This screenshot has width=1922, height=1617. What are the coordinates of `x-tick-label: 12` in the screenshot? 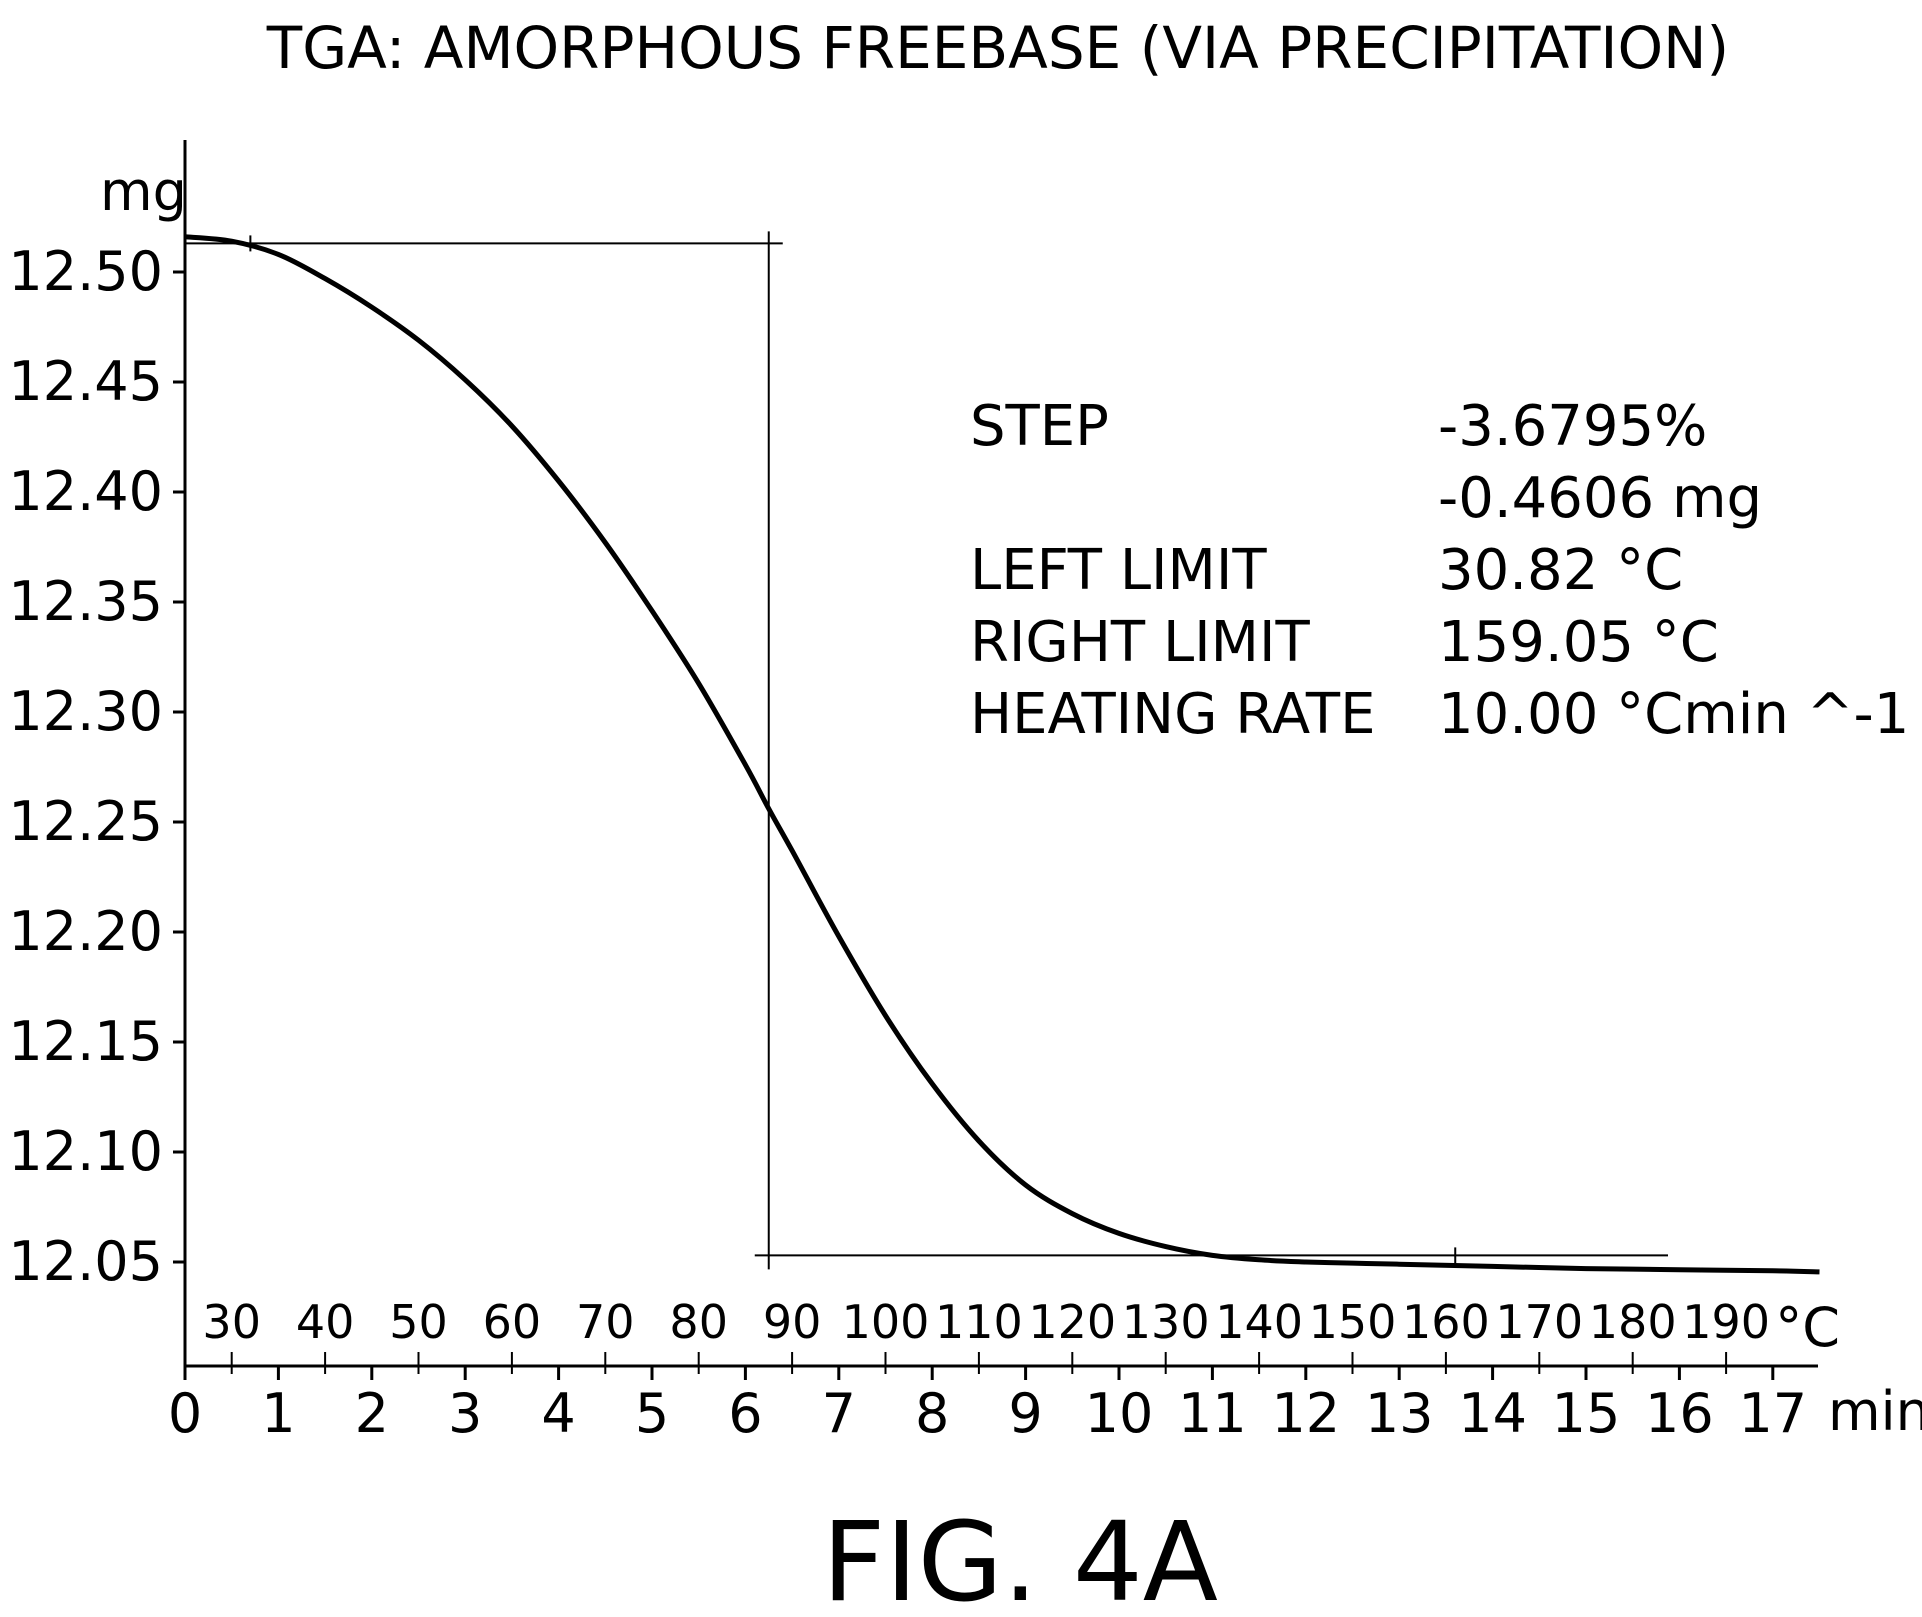 It's located at (1305, 1413).